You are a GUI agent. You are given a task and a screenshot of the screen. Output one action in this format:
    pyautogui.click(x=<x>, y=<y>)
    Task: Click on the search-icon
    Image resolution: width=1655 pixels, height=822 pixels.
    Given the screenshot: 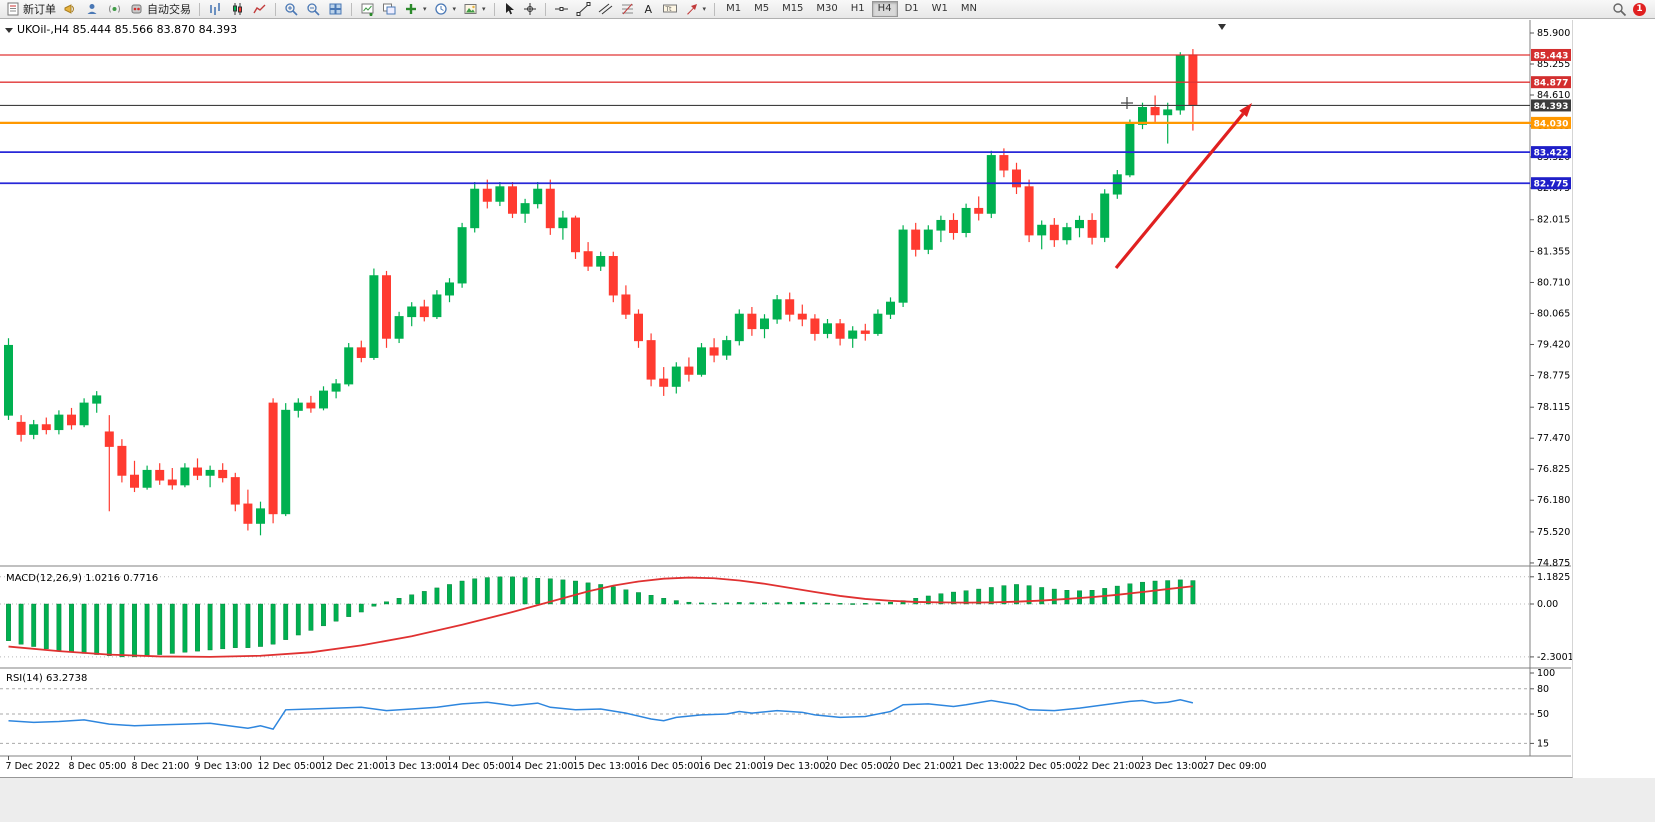 What is the action you would take?
    pyautogui.click(x=1620, y=9)
    